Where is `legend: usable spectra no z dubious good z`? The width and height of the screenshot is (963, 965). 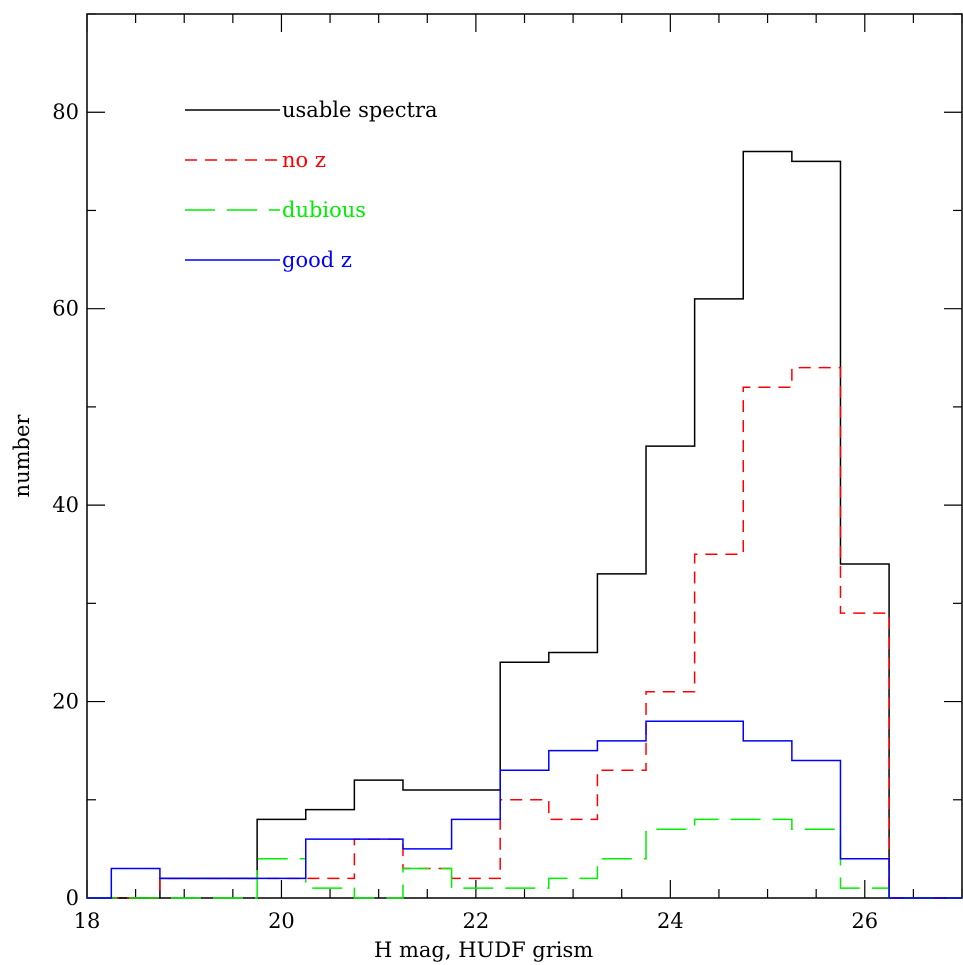 legend: usable spectra no z dubious good z is located at coordinates (311, 185).